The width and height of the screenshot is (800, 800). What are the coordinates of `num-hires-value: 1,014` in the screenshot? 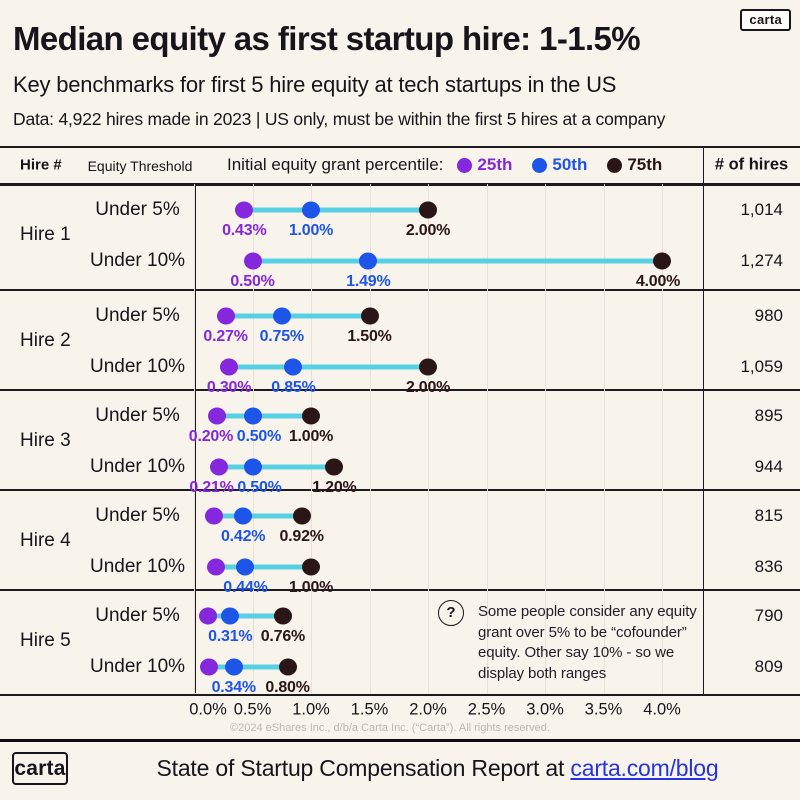 It's located at (761, 209).